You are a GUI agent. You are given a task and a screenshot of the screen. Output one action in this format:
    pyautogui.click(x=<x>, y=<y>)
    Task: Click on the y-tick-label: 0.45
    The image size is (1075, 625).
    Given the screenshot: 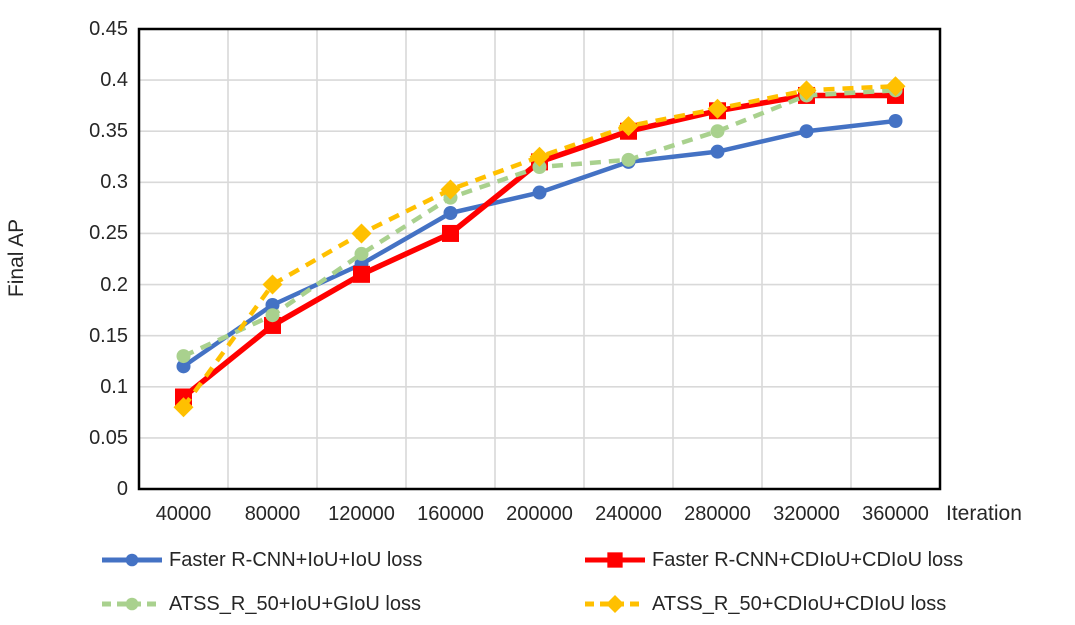 What is the action you would take?
    pyautogui.click(x=108, y=29)
    